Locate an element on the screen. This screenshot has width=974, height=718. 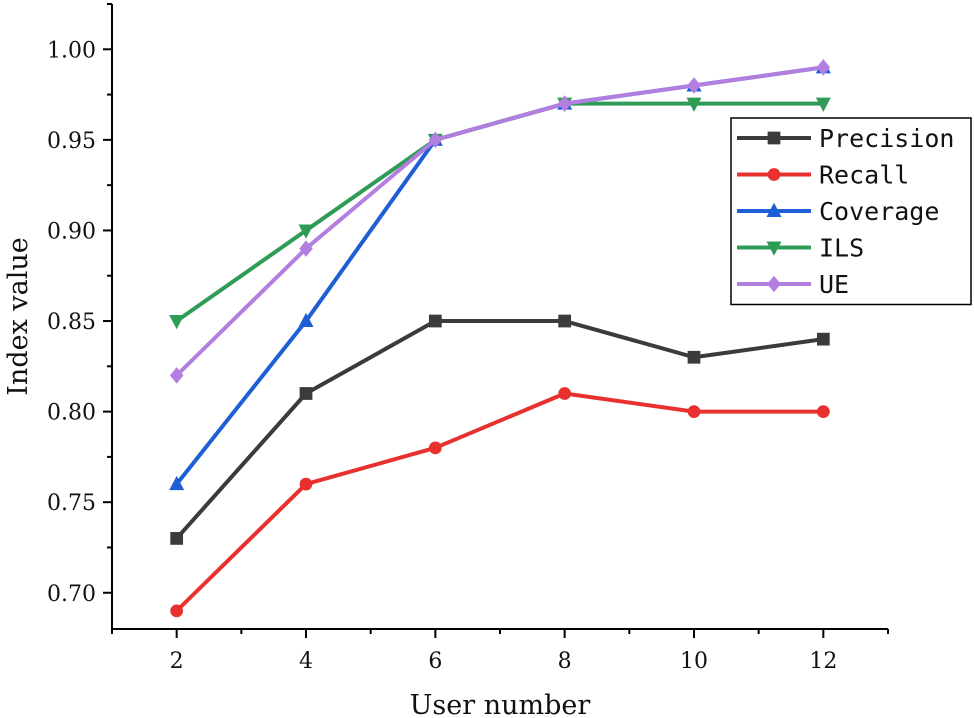
x-tick-label: 12 is located at coordinates (823, 661).